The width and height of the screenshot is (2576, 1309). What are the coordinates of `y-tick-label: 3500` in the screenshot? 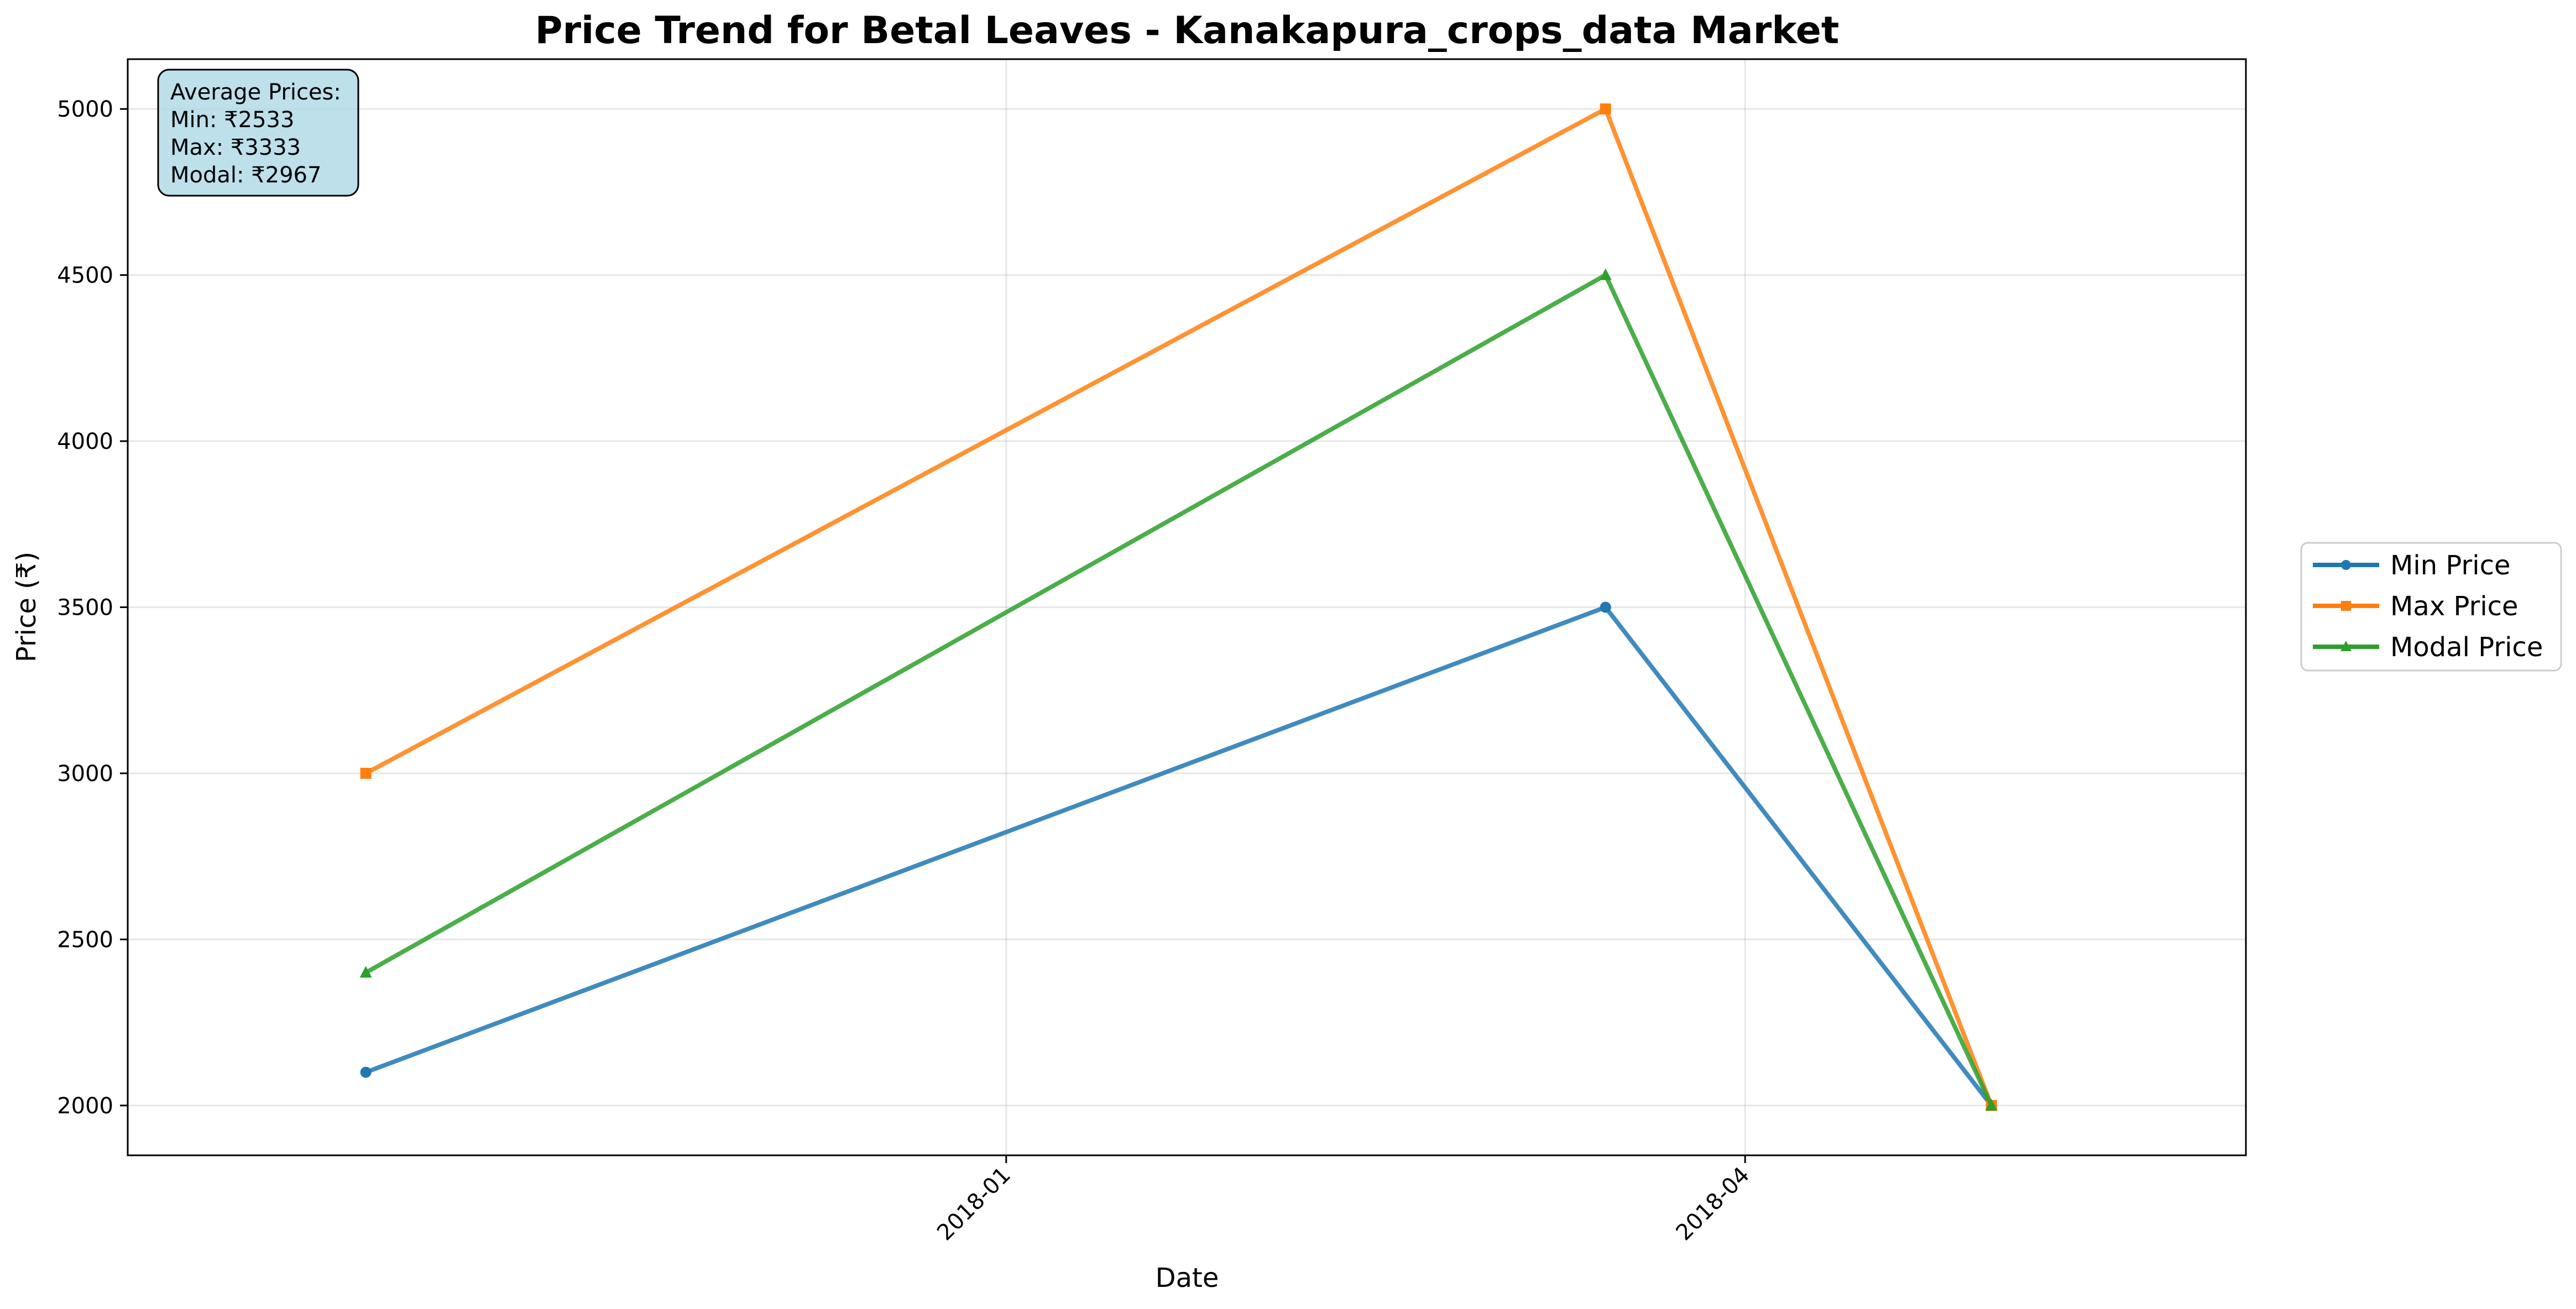 It's located at (85, 608).